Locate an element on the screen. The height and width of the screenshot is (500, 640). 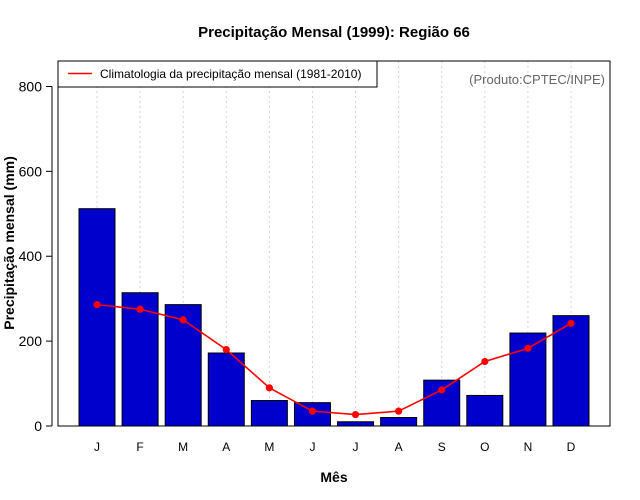
y-axis: 0 200 400 600 800 is located at coordinates (36, 256).